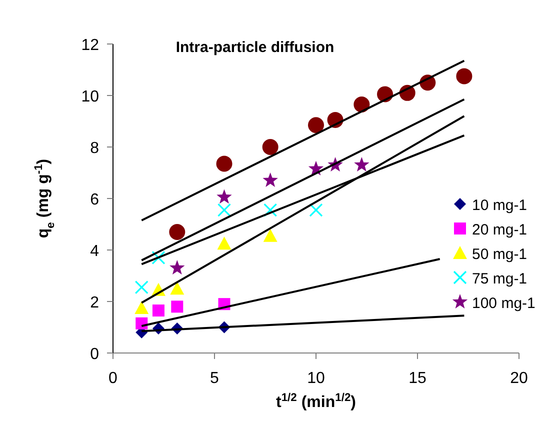 The width and height of the screenshot is (554, 424). What do you see at coordinates (316, 378) in the screenshot?
I see `x-tick-label: 10` at bounding box center [316, 378].